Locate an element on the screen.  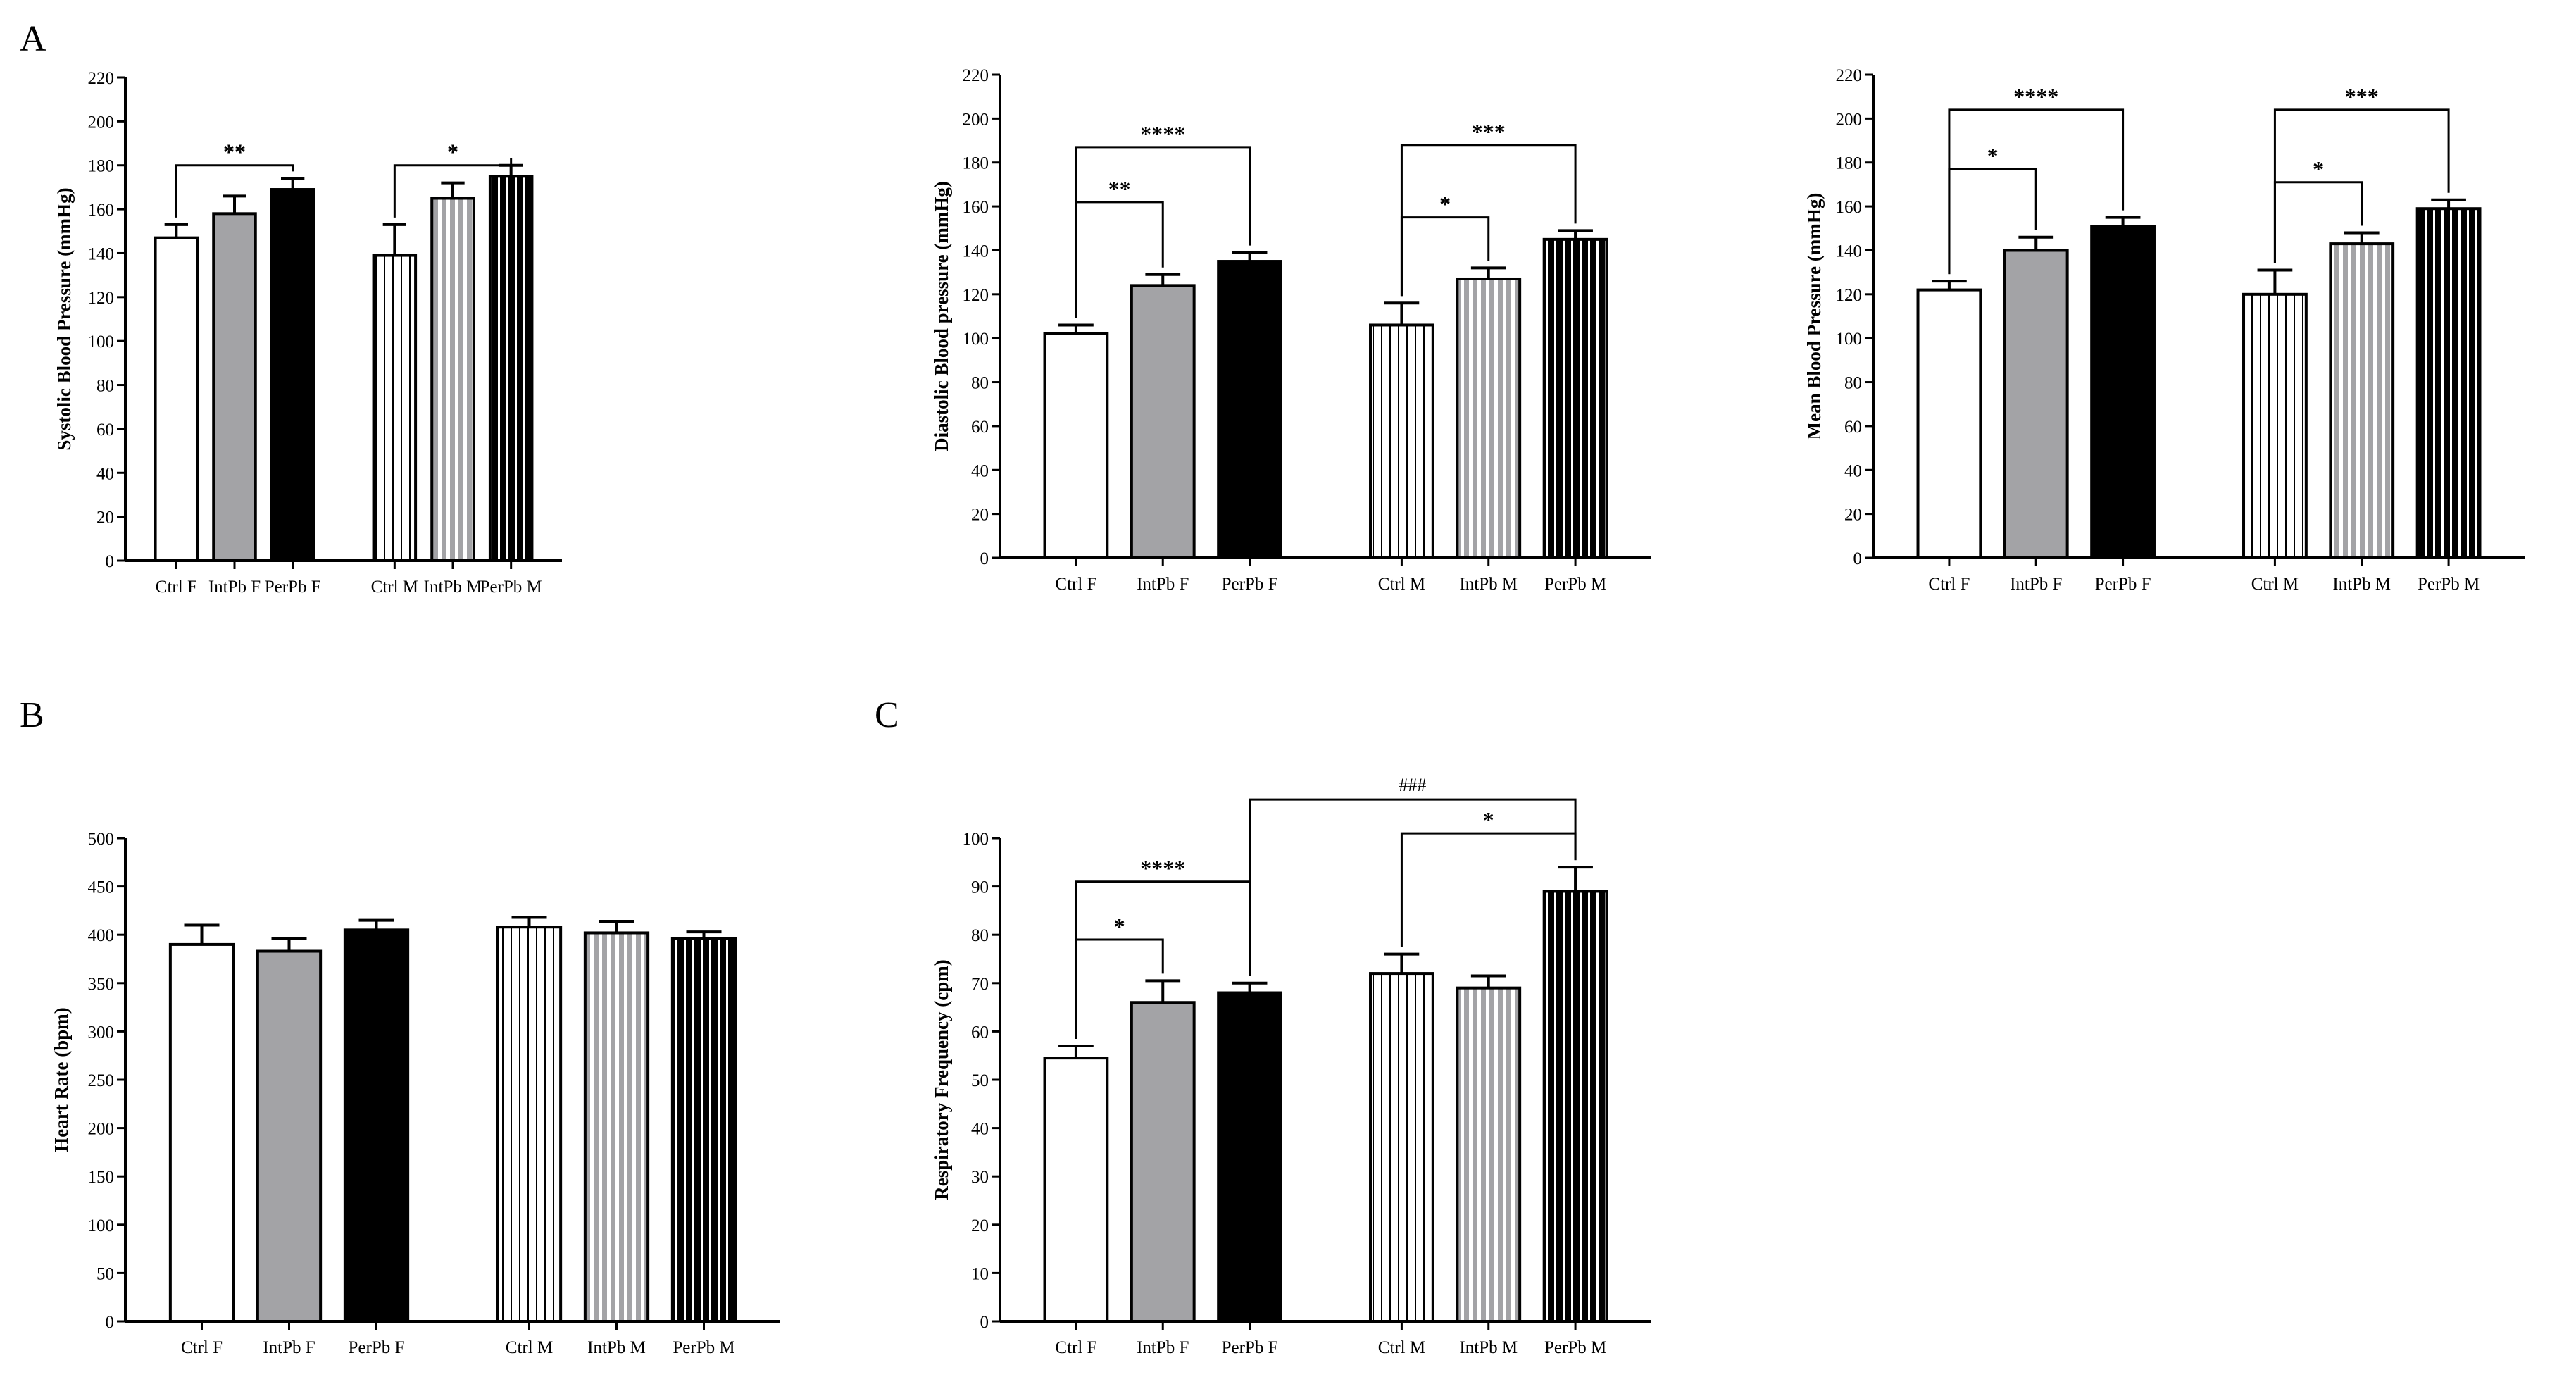
panel-label-a: A is located at coordinates (33, 39).